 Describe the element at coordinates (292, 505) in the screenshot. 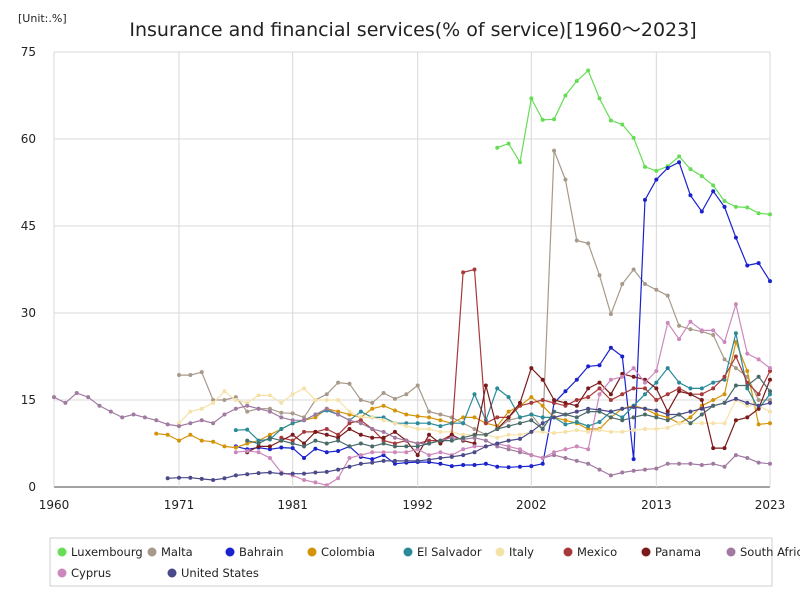

I see `x-tick-label: 1981` at that location.